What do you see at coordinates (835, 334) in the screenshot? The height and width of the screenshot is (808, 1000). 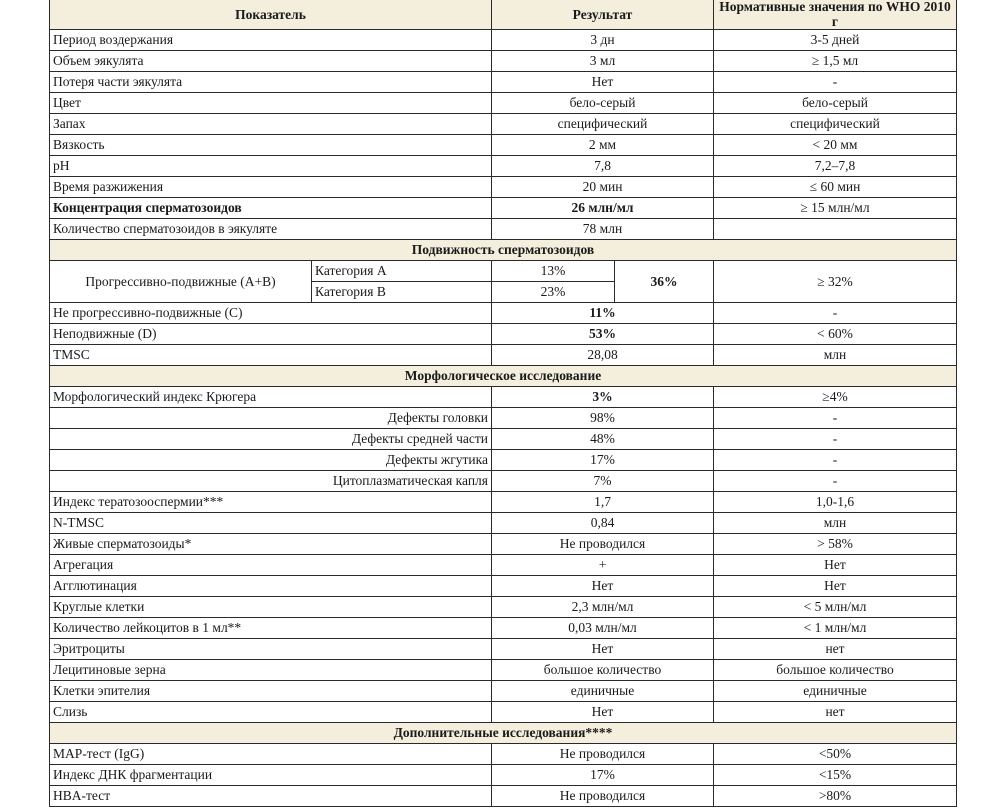 I see `row-norm: < 60%` at bounding box center [835, 334].